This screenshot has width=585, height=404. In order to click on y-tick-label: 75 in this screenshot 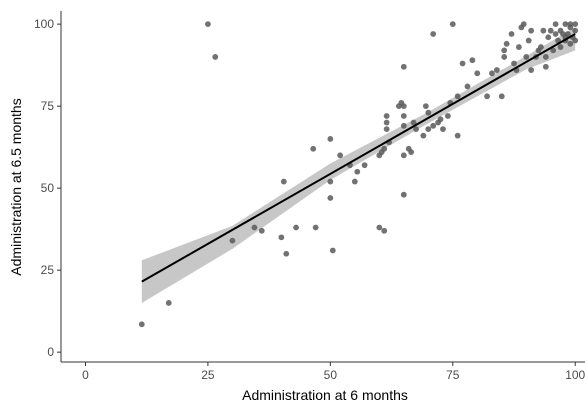, I will do `click(48, 106)`.